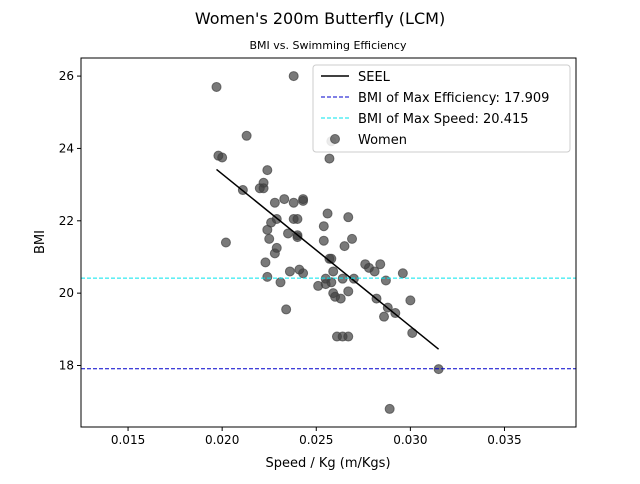  I want to click on x-tick-label: 0.015, so click(128, 440).